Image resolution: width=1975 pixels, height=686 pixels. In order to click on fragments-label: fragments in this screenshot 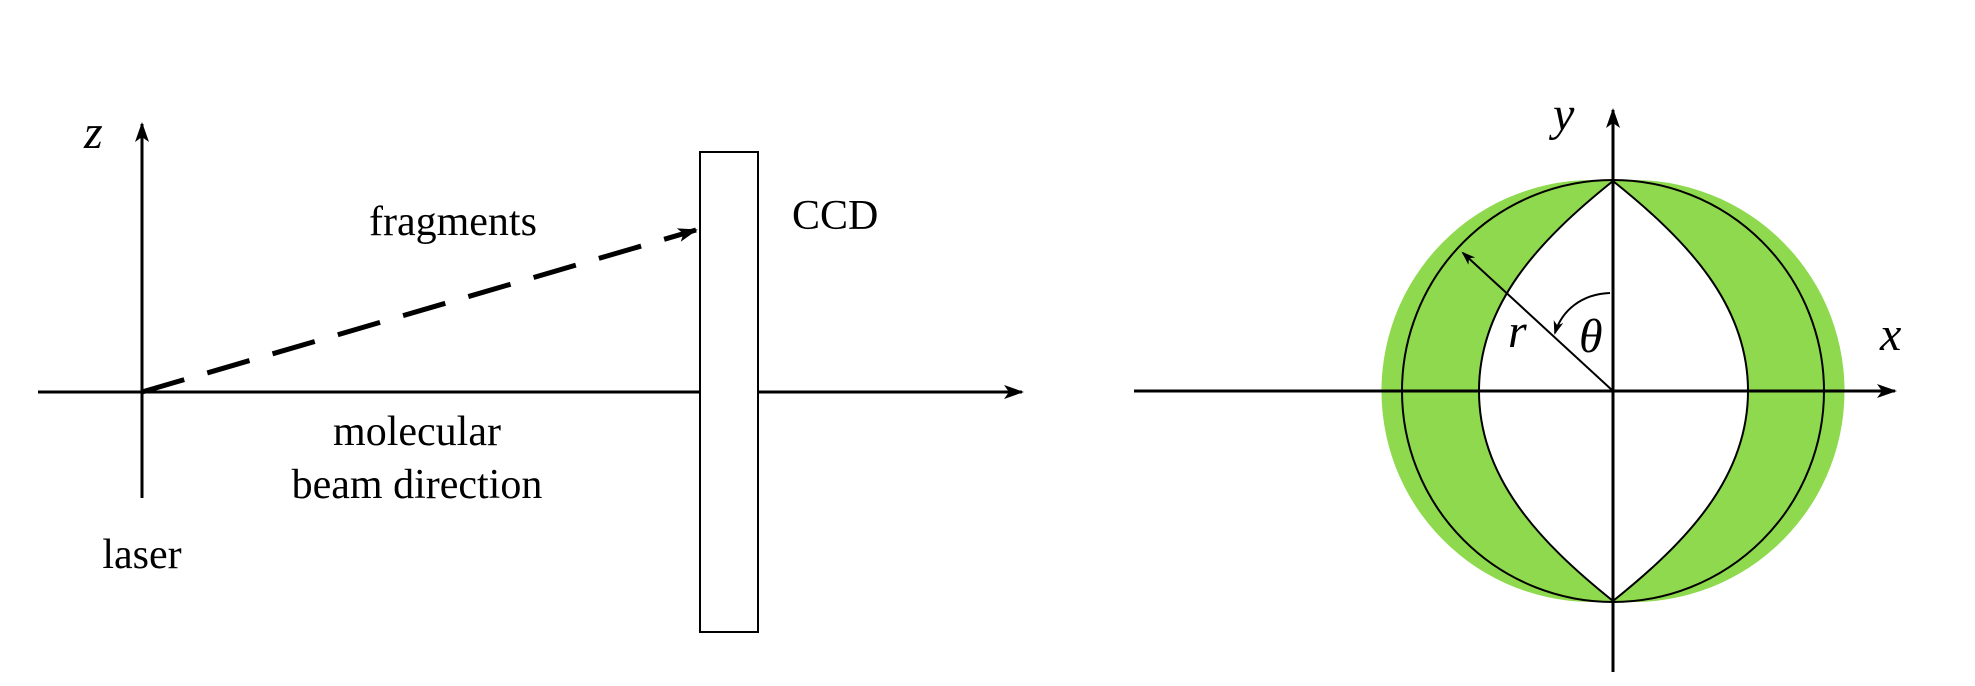, I will do `click(453, 222)`.